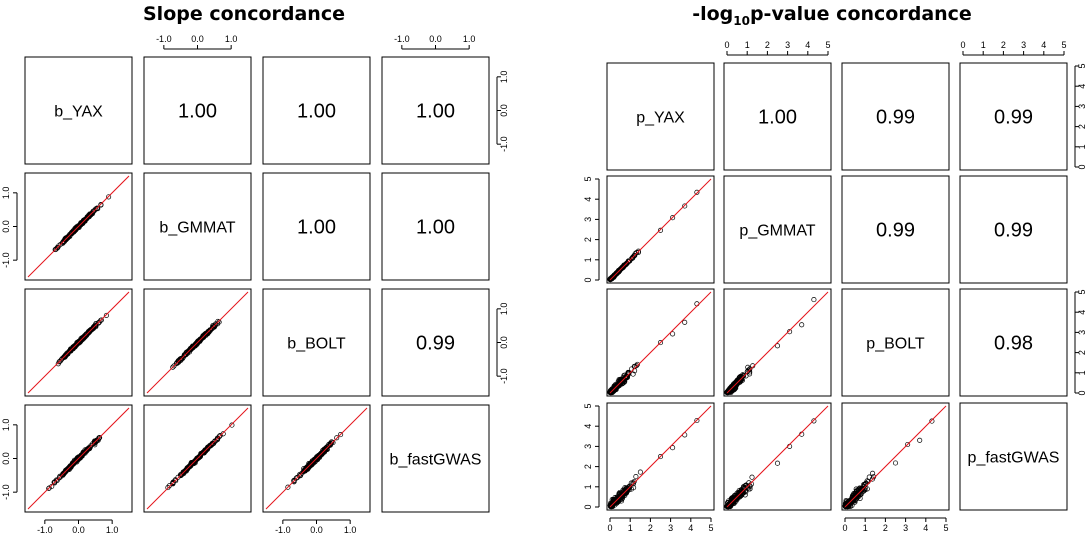  What do you see at coordinates (844, 528) in the screenshot?
I see `pvalue-bottom-tick-label: 0` at bounding box center [844, 528].